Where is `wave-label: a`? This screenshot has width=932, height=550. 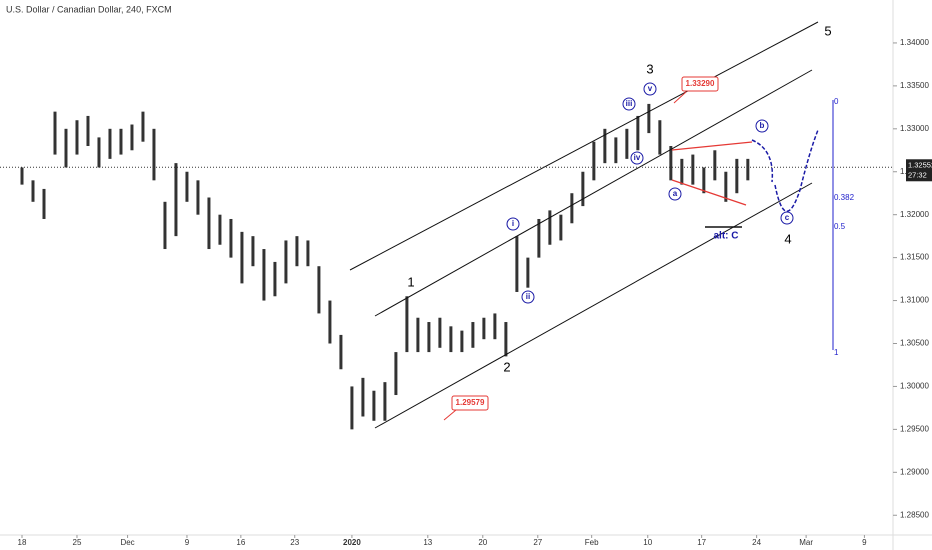
wave-label: a is located at coordinates (675, 193).